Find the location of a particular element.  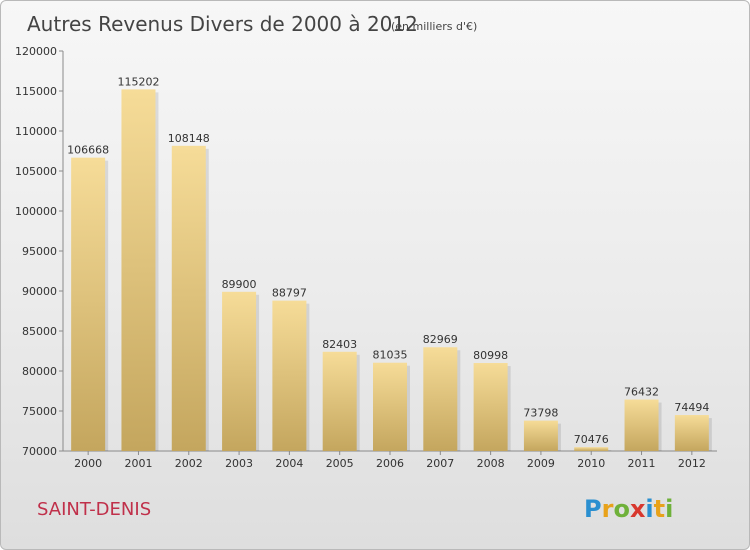

logo-letter: x is located at coordinates (638, 509).